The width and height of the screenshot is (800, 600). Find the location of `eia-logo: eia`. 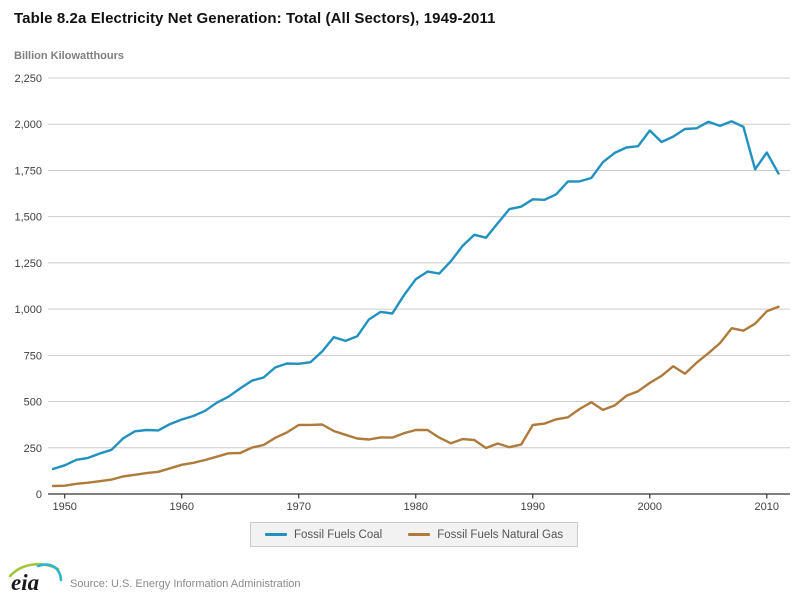

eia-logo: eia is located at coordinates (35, 578).